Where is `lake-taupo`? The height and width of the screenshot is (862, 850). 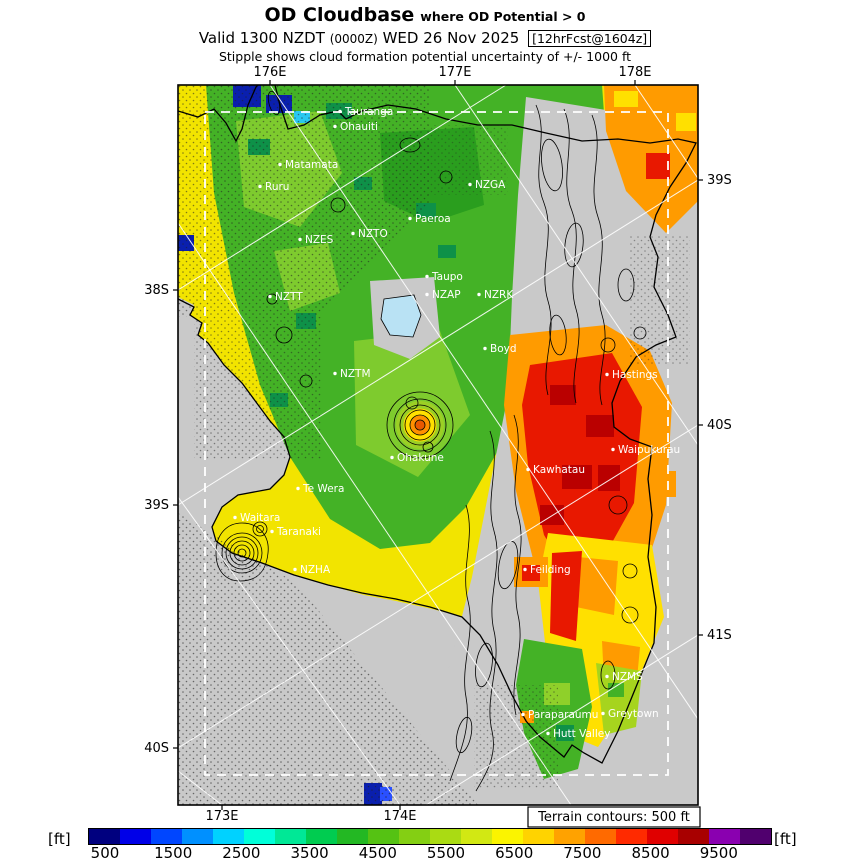
lake-taupo is located at coordinates (401, 316).